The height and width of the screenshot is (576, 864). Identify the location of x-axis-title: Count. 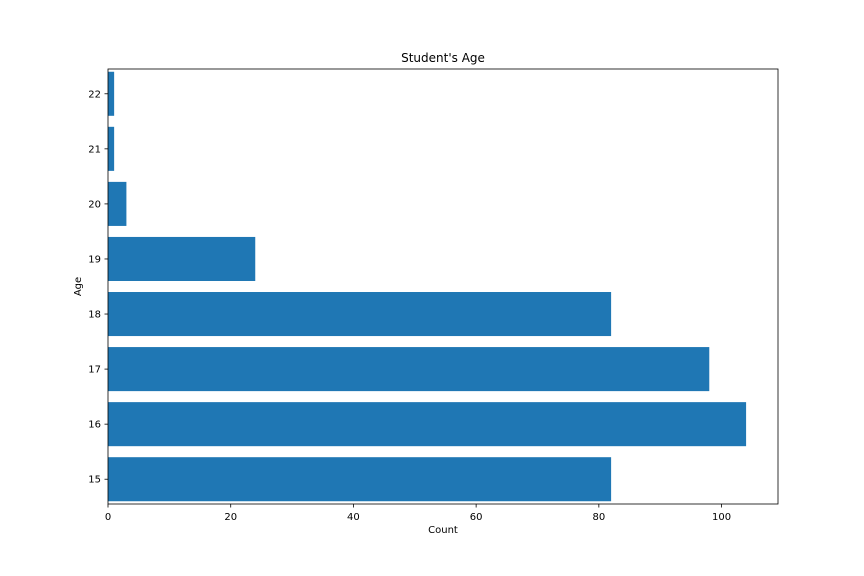
(443, 530).